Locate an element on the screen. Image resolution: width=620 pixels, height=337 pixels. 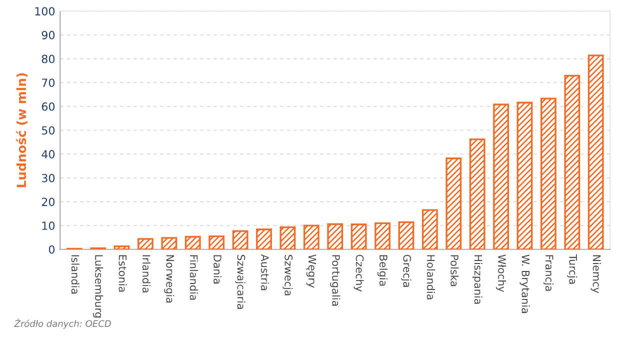
text: Źródło danych: OECD is located at coordinates (62, 323).